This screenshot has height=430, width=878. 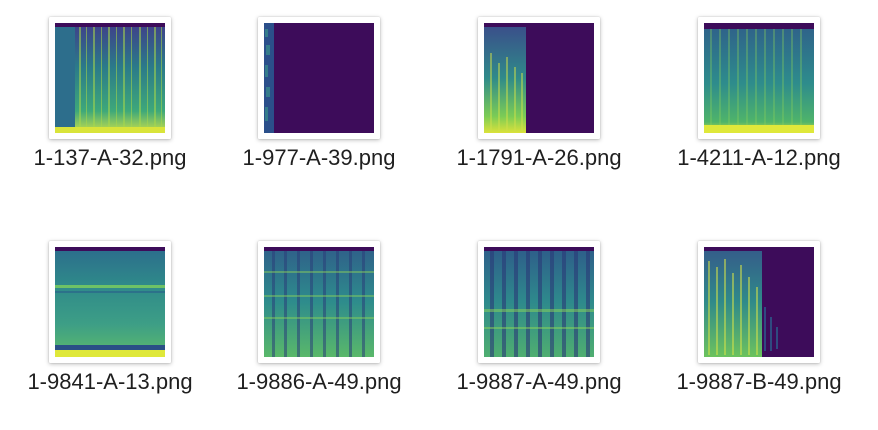 What do you see at coordinates (110, 381) in the screenshot?
I see `file-name: 1-9841-A-13.png` at bounding box center [110, 381].